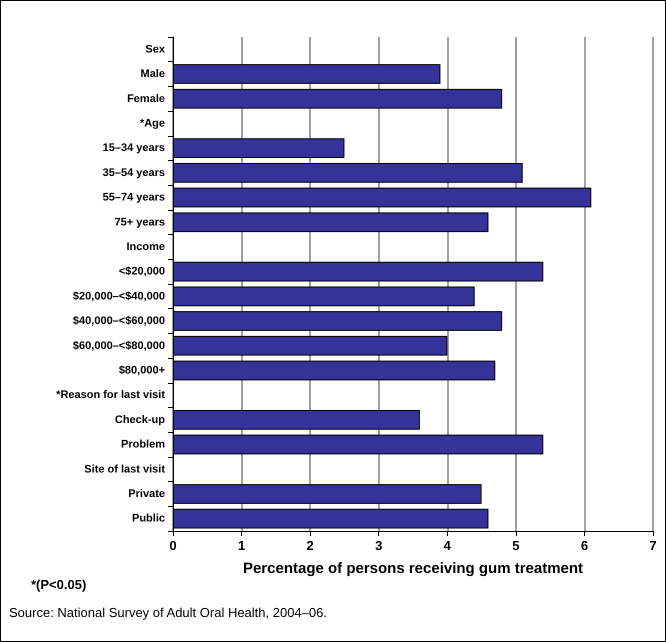 Image resolution: width=666 pixels, height=642 pixels. Describe the element at coordinates (133, 198) in the screenshot. I see `y-tick-label: 55–74 years` at that location.